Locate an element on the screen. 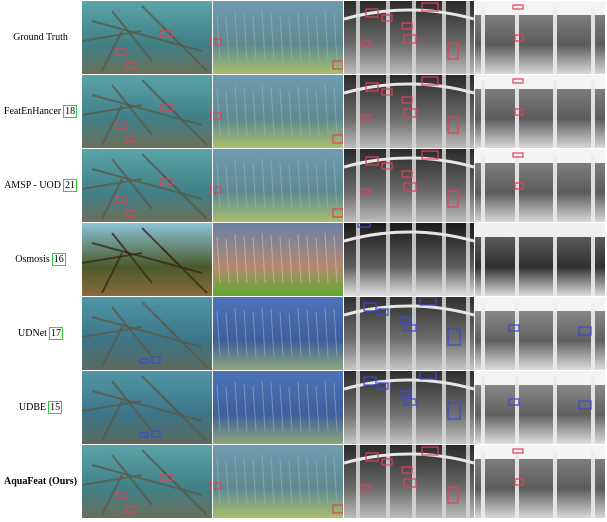 This screenshot has width=607, height=522. method-label: AMSP - UOD 21 is located at coordinates (40, 185).